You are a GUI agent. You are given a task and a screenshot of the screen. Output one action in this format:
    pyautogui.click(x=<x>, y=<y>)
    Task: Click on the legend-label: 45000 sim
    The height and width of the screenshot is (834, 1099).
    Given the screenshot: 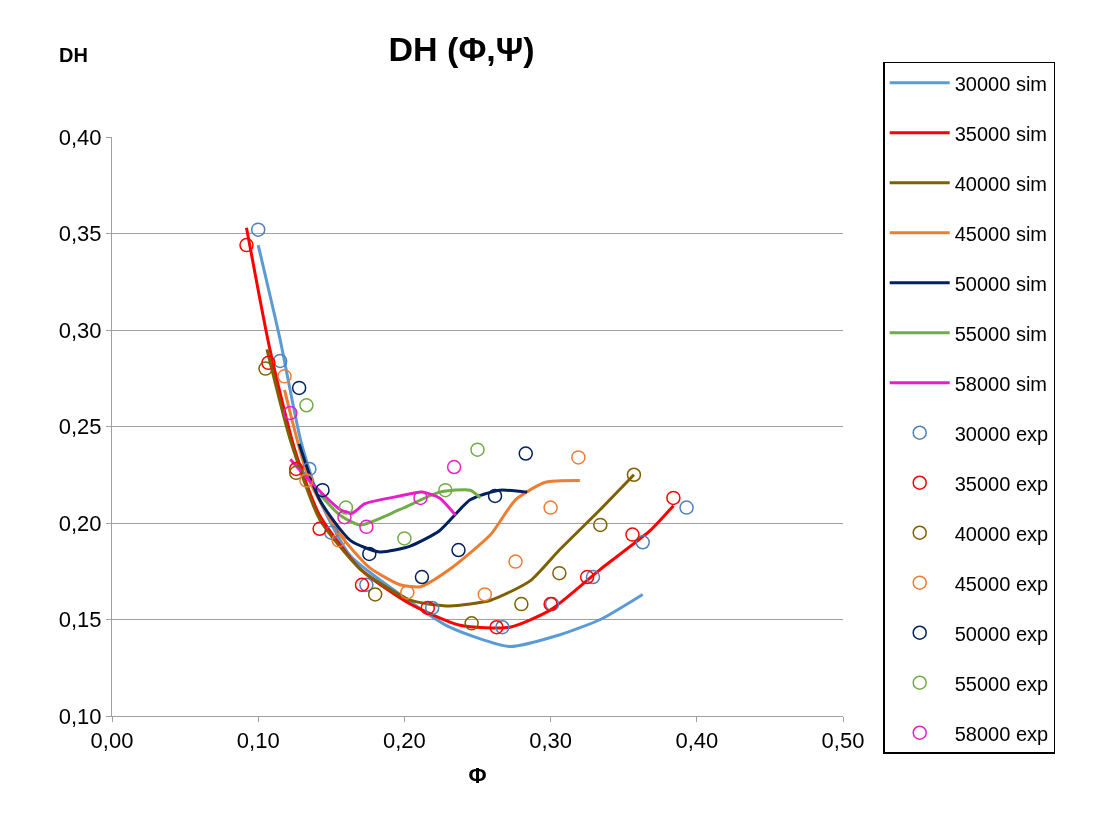 What is the action you would take?
    pyautogui.click(x=1000, y=233)
    